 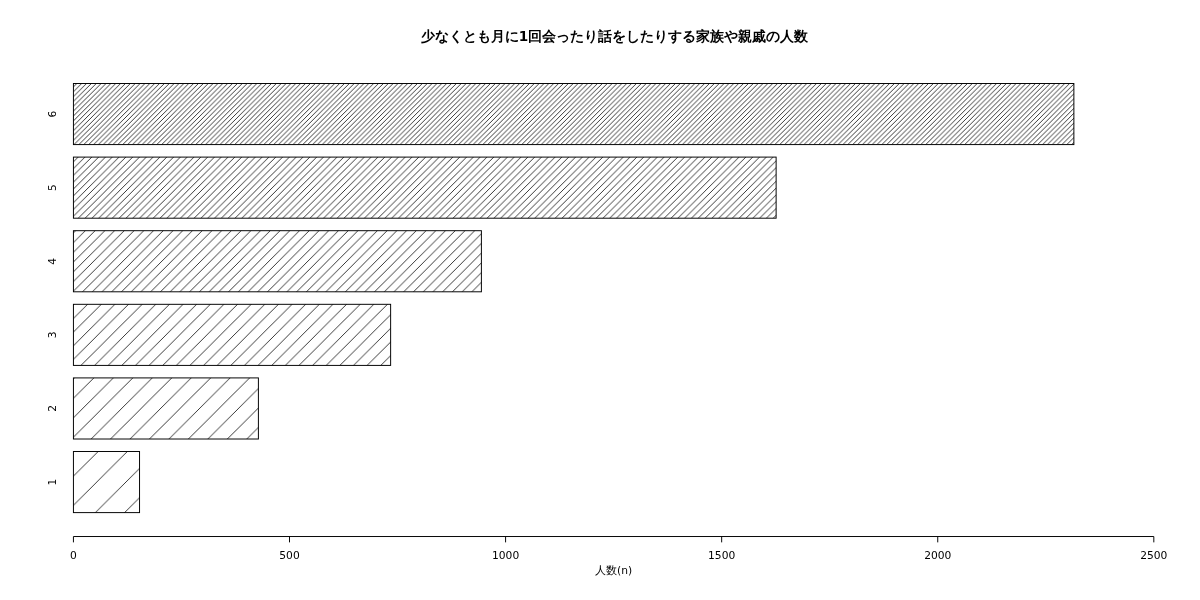 What do you see at coordinates (52, 114) in the screenshot?
I see `y-tick-label: 6` at bounding box center [52, 114].